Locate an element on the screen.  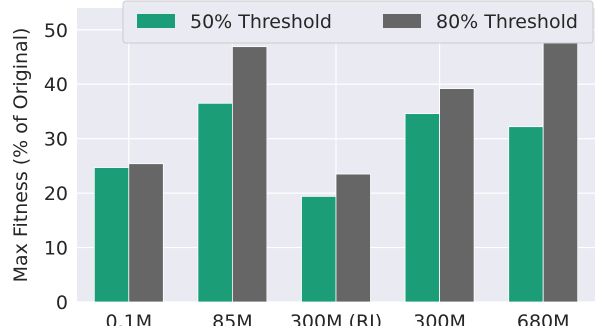
legend-label-1: 50% Threshold is located at coordinates (261, 22).